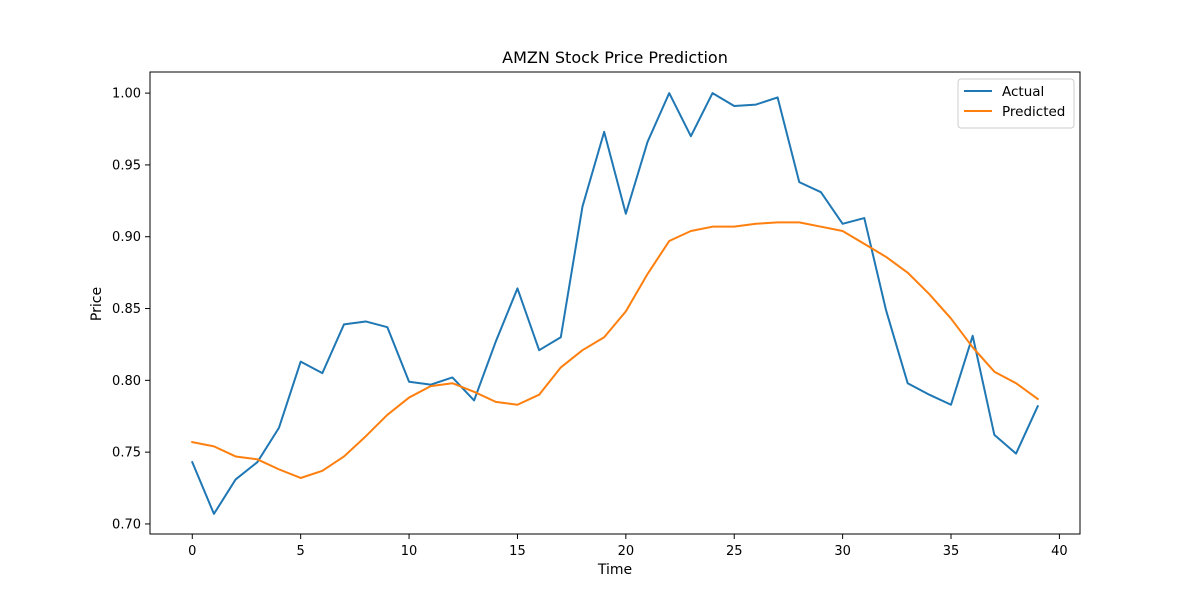  What do you see at coordinates (301, 551) in the screenshot?
I see `x-tick-label: 5` at bounding box center [301, 551].